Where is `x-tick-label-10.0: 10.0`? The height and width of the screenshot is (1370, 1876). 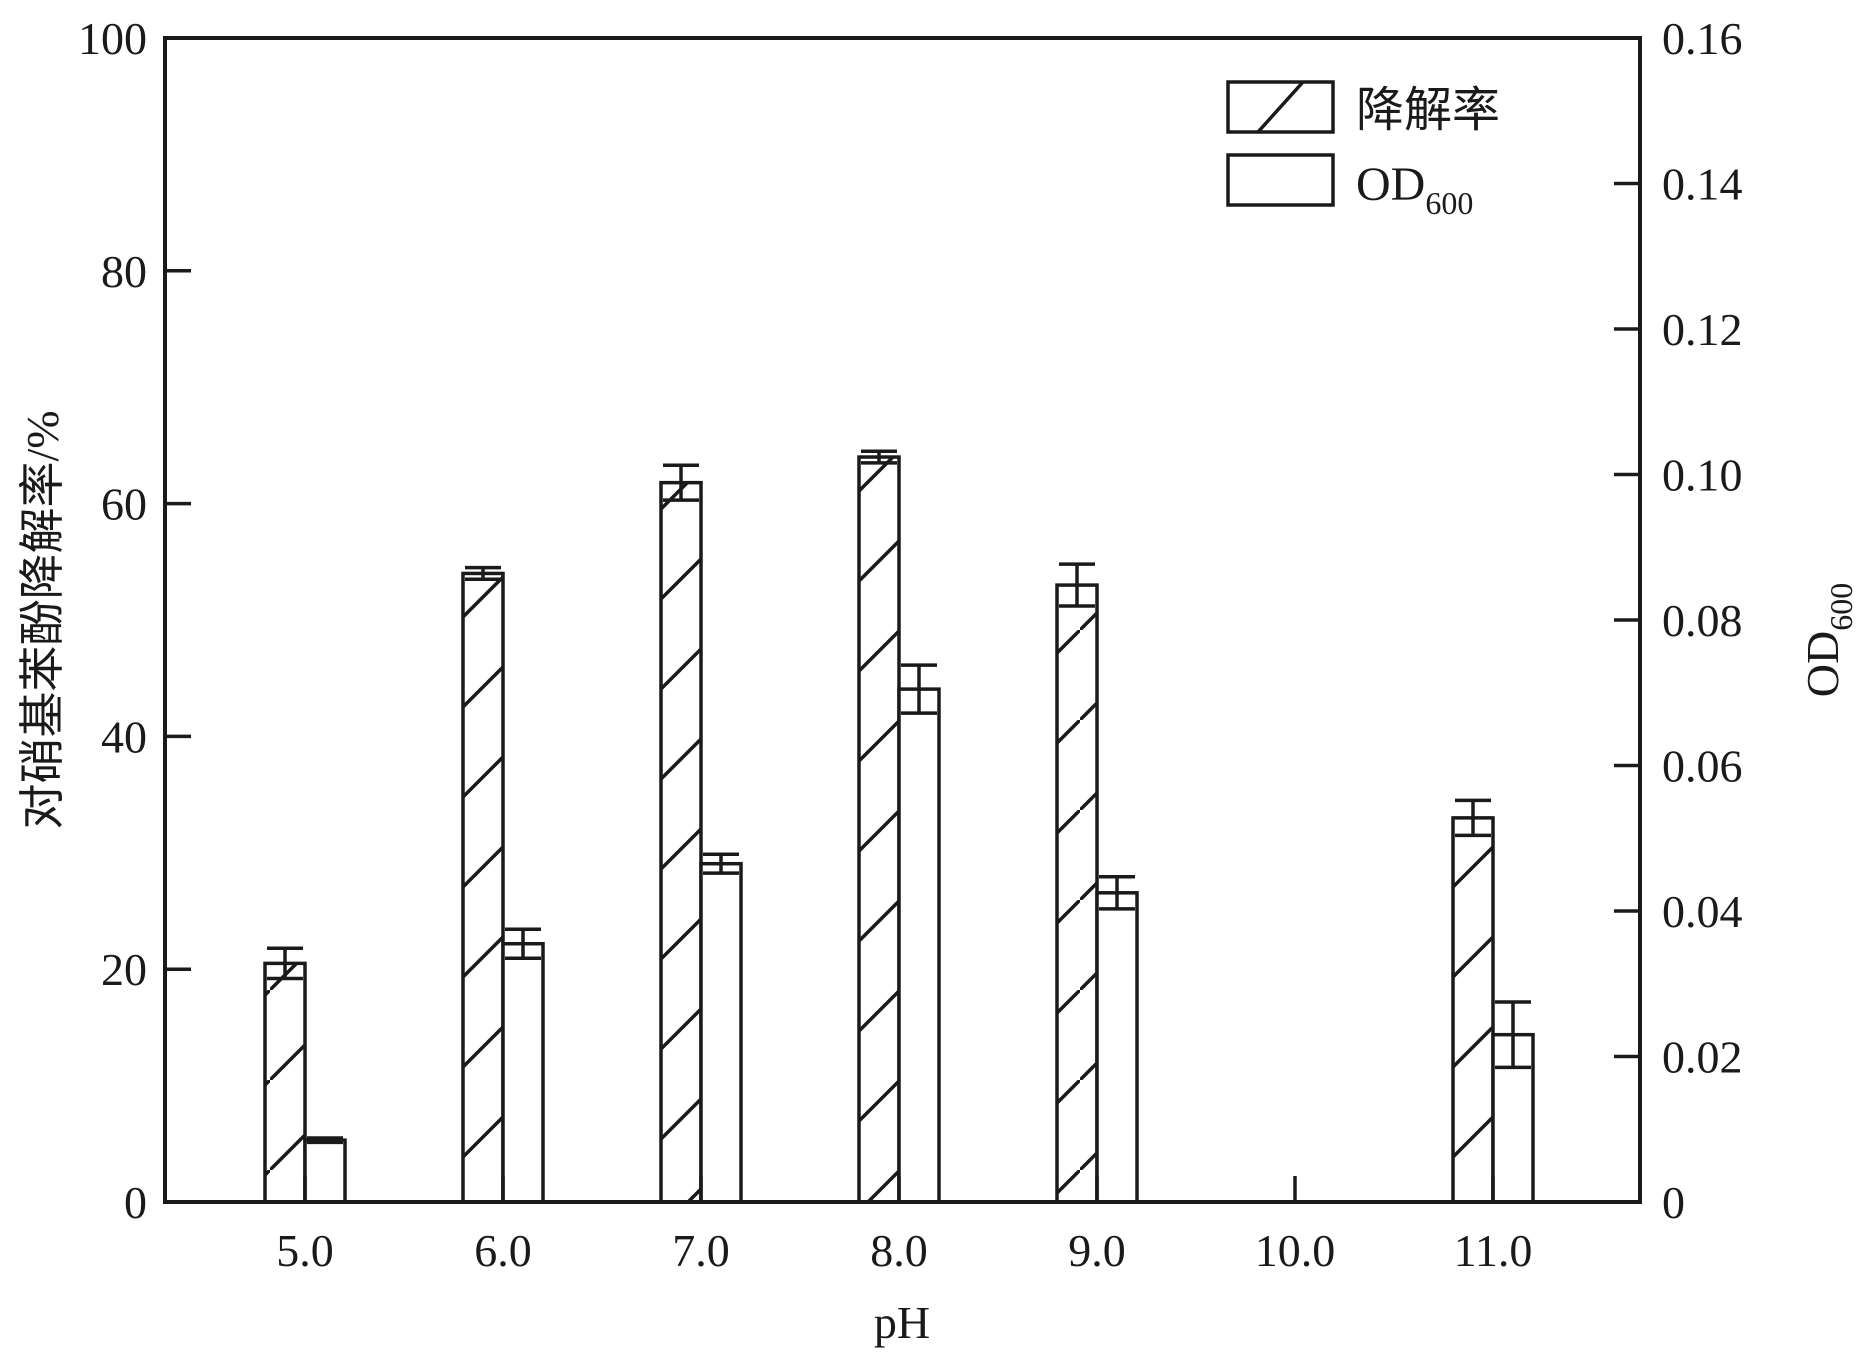
x-tick-label-10.0: 10.0 is located at coordinates (1295, 1250).